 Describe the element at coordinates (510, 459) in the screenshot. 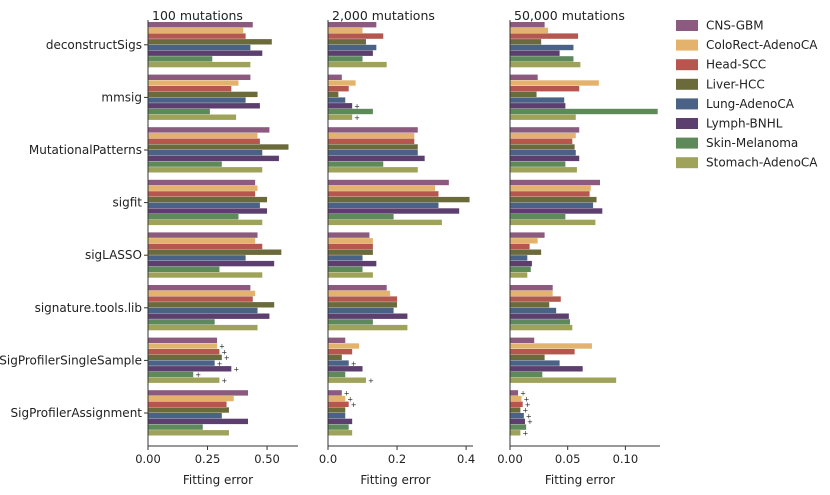

I see `x-tick-label: 0.00` at that location.